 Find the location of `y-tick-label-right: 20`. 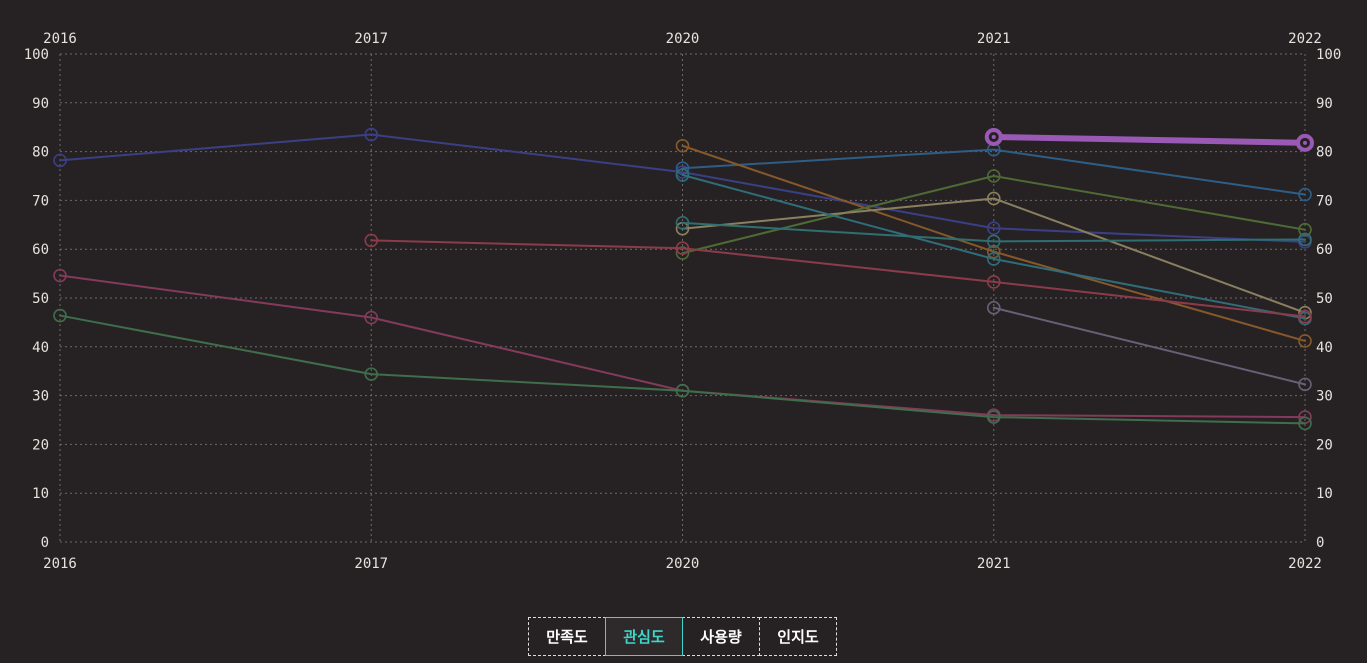

y-tick-label-right: 20 is located at coordinates (1324, 445).